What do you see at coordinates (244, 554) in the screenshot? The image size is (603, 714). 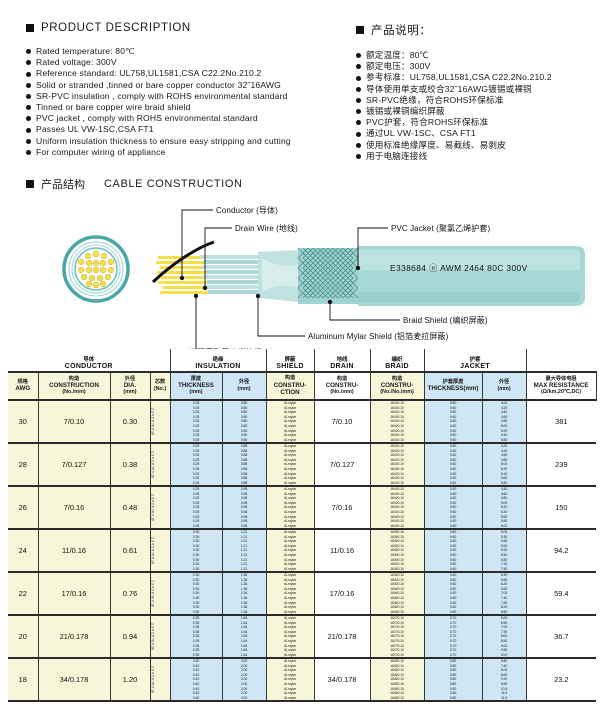 I see `cell-insulation-dia-value: 1.21` at bounding box center [244, 554].